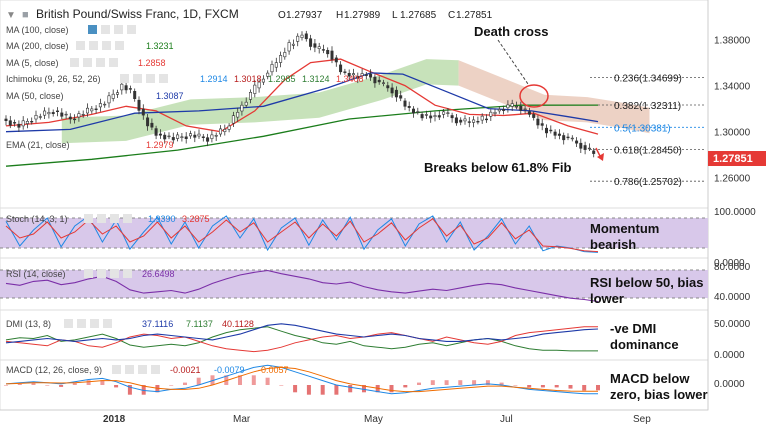  What do you see at coordinates (144, 78) in the screenshot?
I see `ichimoku-controls` at bounding box center [144, 78].